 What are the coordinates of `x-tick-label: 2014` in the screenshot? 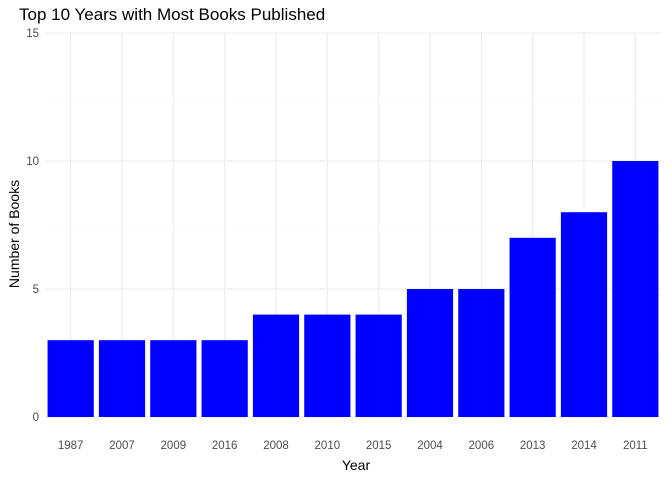 It's located at (584, 446).